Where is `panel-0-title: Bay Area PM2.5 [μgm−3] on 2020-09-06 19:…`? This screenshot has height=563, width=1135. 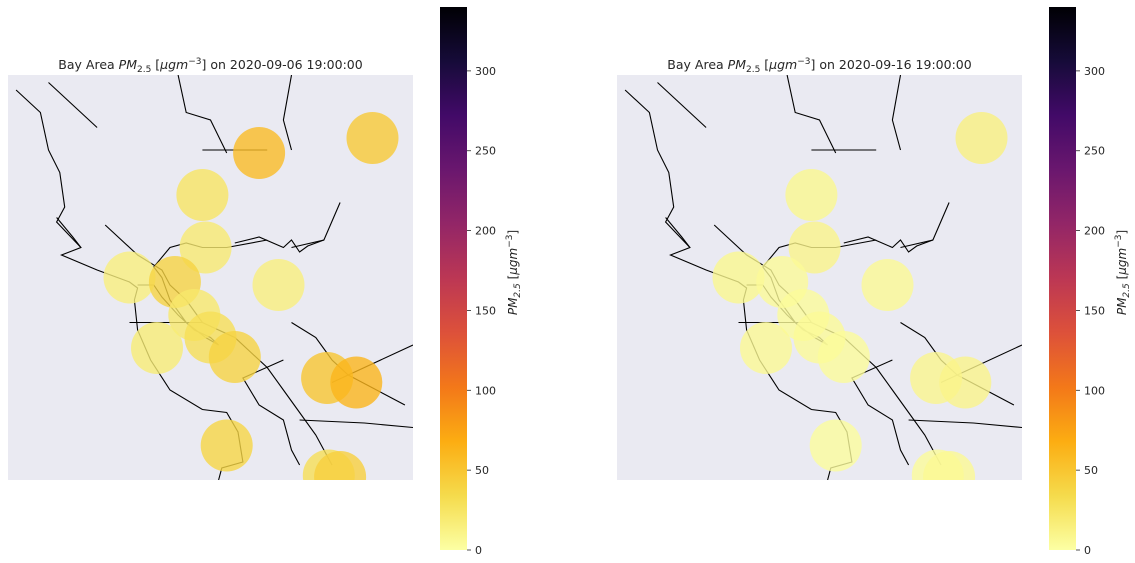 panel-0-title: Bay Area PM2.5 [μgm−3] on 2020-09-06 19:… is located at coordinates (210, 66).